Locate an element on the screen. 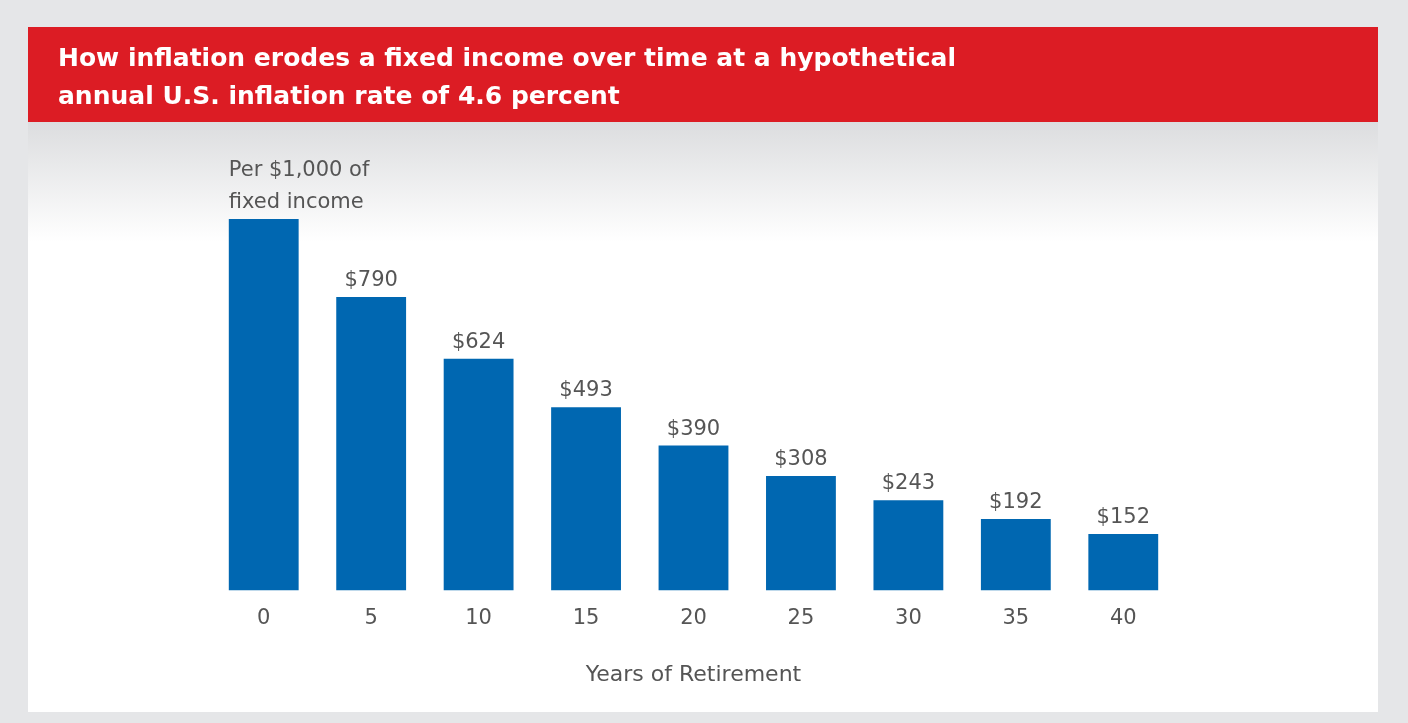 The height and width of the screenshot is (723, 1408). x-tick-label: 25 is located at coordinates (801, 617).